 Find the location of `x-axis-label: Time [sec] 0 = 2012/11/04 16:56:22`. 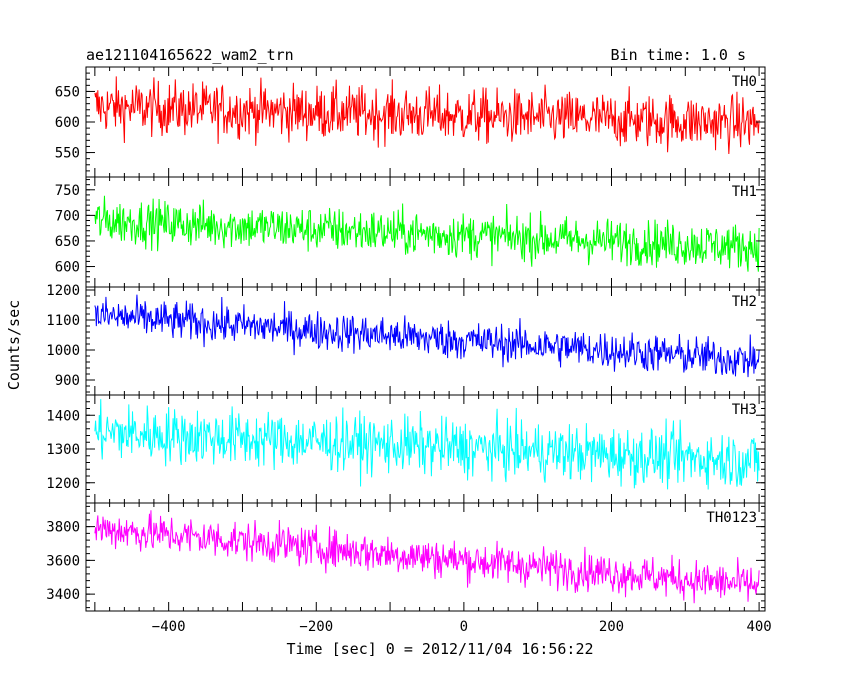

x-axis-label: Time [sec] 0 = 2012/11/04 16:56:22 is located at coordinates (439, 649).